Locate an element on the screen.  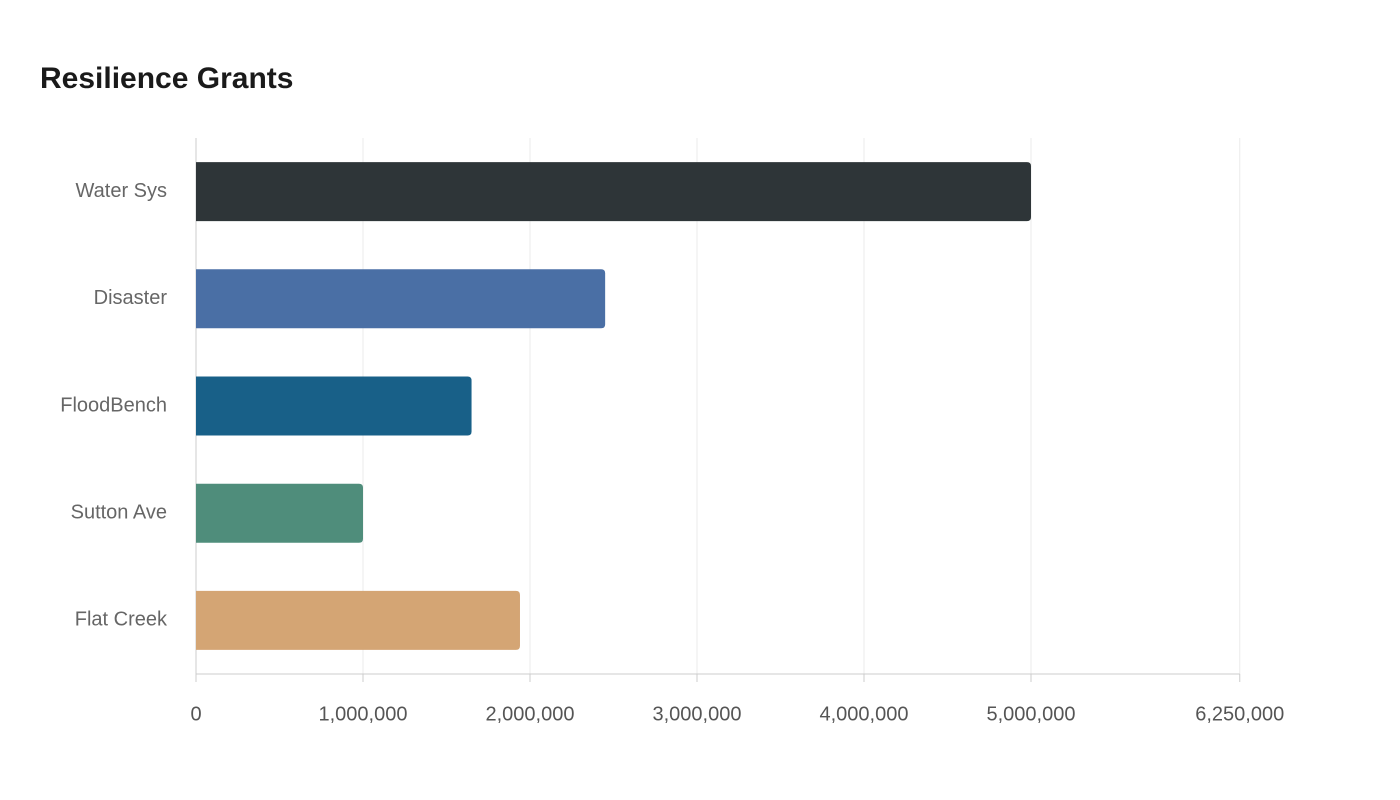
y-tick-label: Sutton Ave is located at coordinates (119, 512).